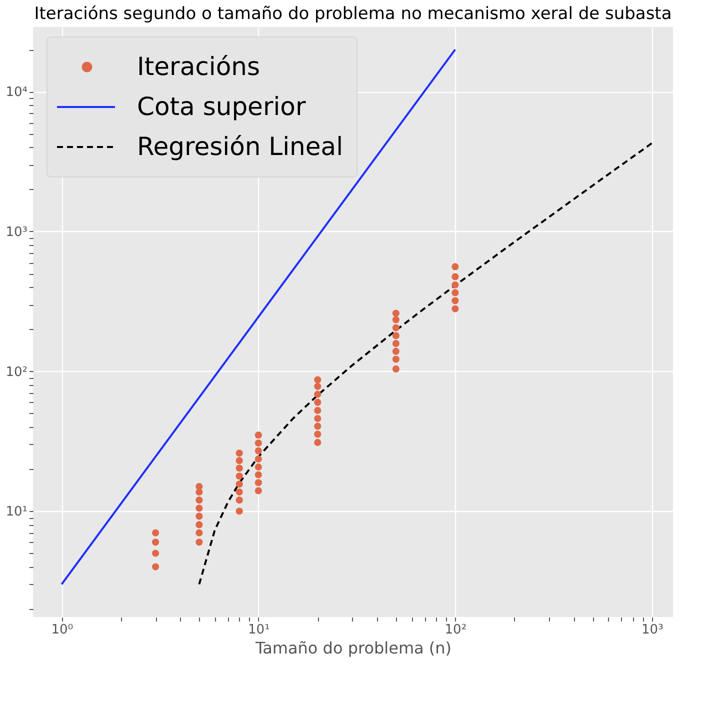 This screenshot has height=724, width=716. What do you see at coordinates (17, 372) in the screenshot?
I see `y-tick-label: 10²` at bounding box center [17, 372].